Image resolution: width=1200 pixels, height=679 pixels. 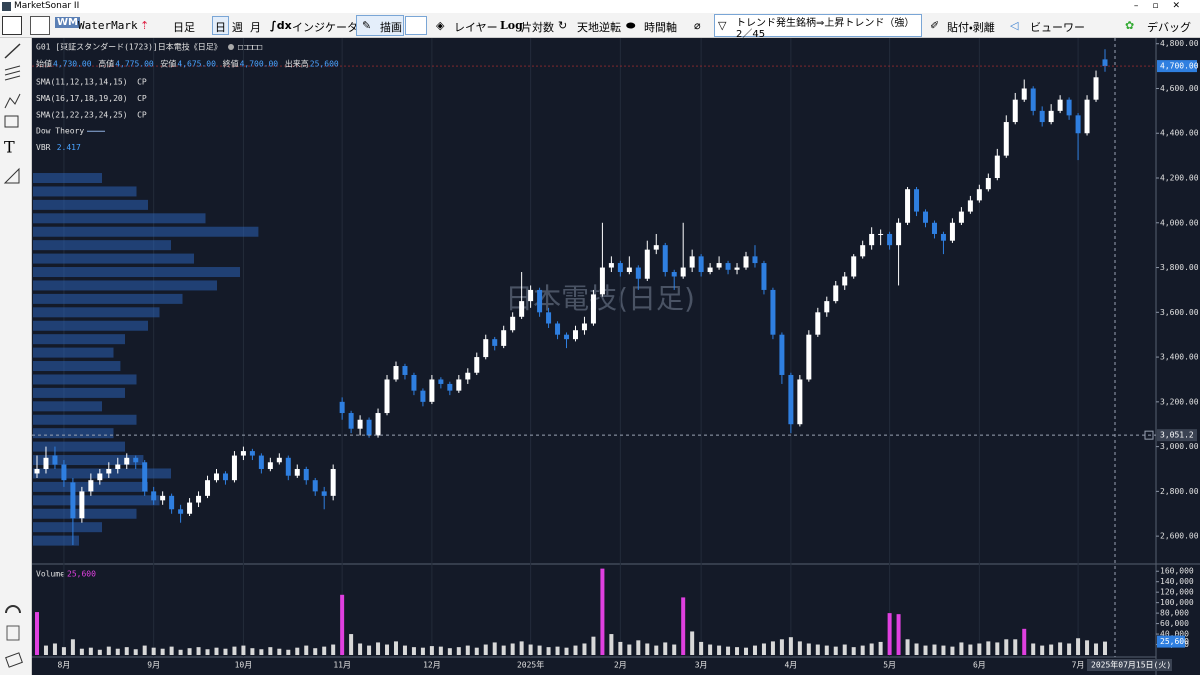 What do you see at coordinates (12, 25) in the screenshot?
I see `select-tool` at bounding box center [12, 25].